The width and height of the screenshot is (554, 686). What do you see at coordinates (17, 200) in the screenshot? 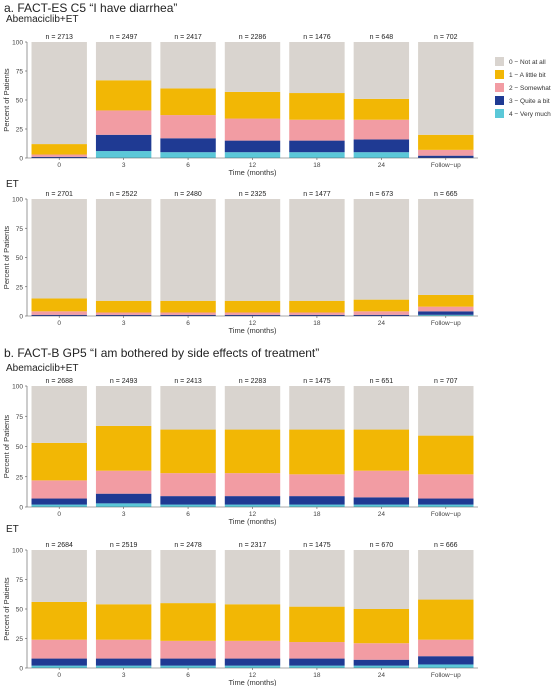
I see `y-tick-label: 100` at bounding box center [17, 200].